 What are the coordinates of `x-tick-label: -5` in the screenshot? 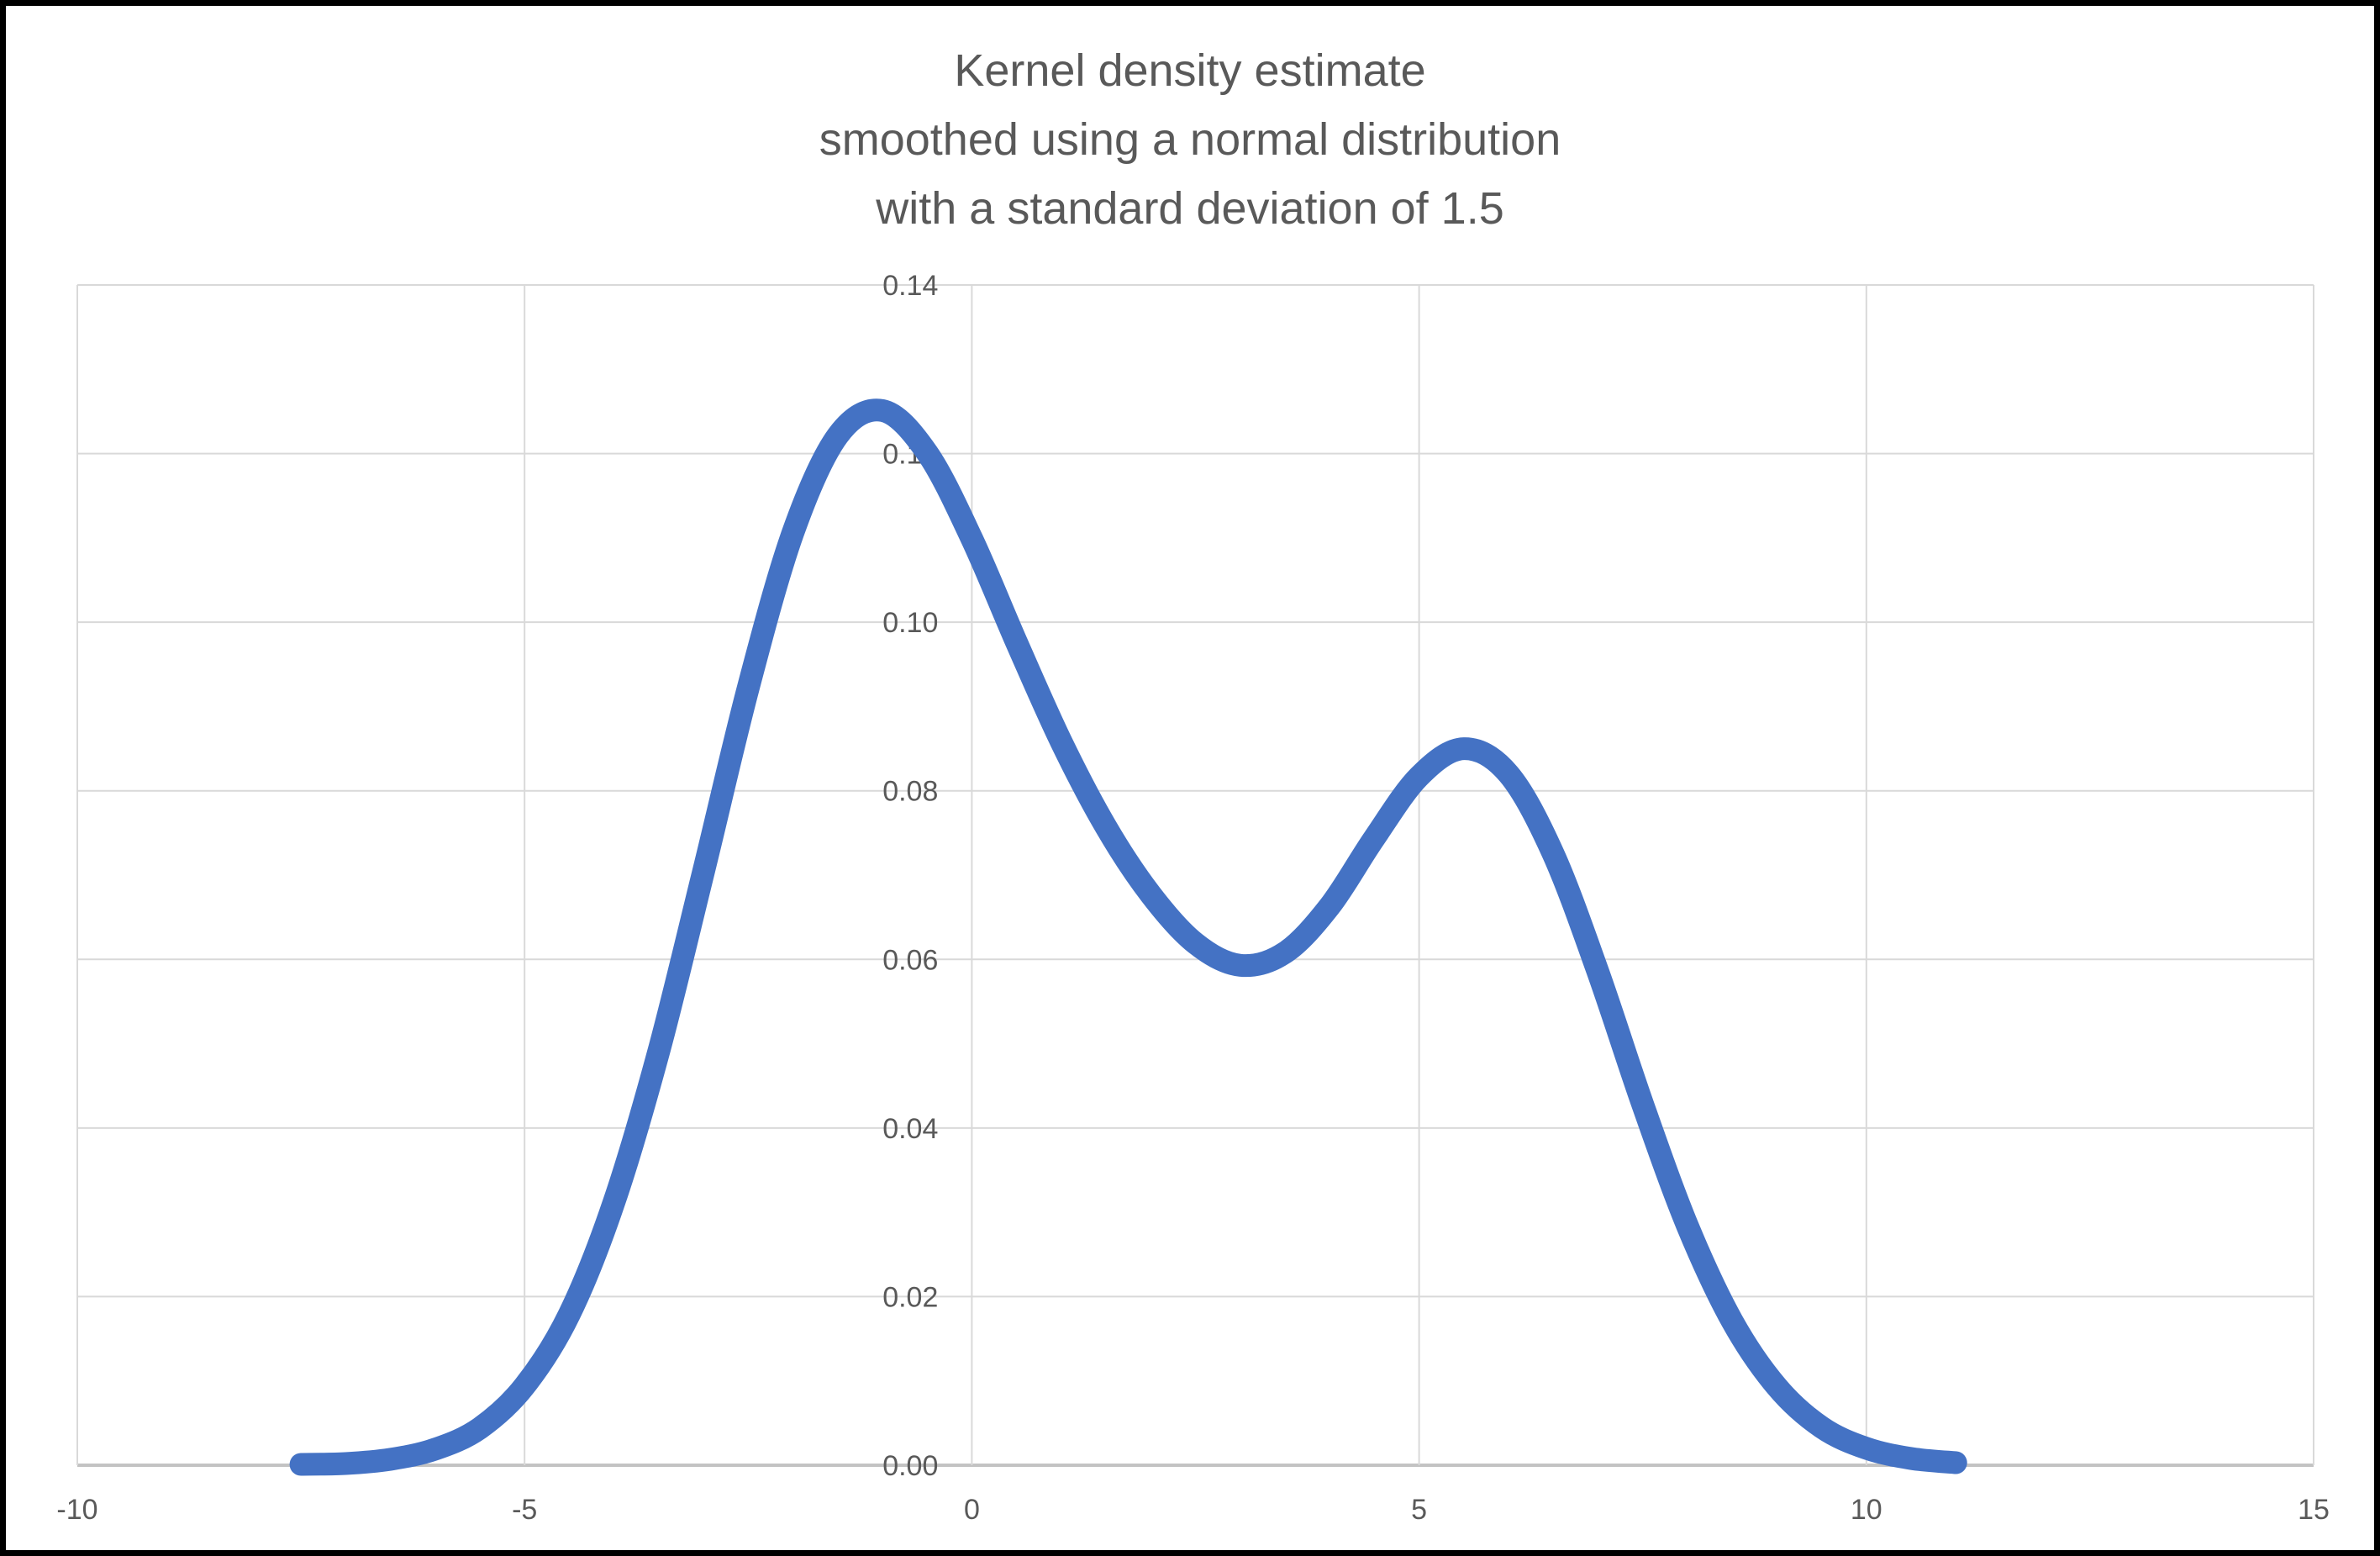 It's located at (524, 1510).